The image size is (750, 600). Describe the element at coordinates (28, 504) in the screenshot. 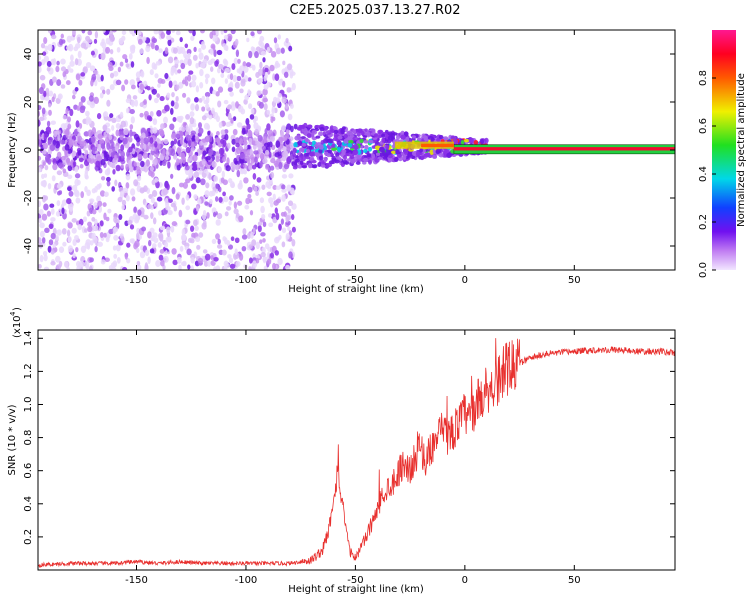

I see `snr-y-tick-label: 0.4` at that location.